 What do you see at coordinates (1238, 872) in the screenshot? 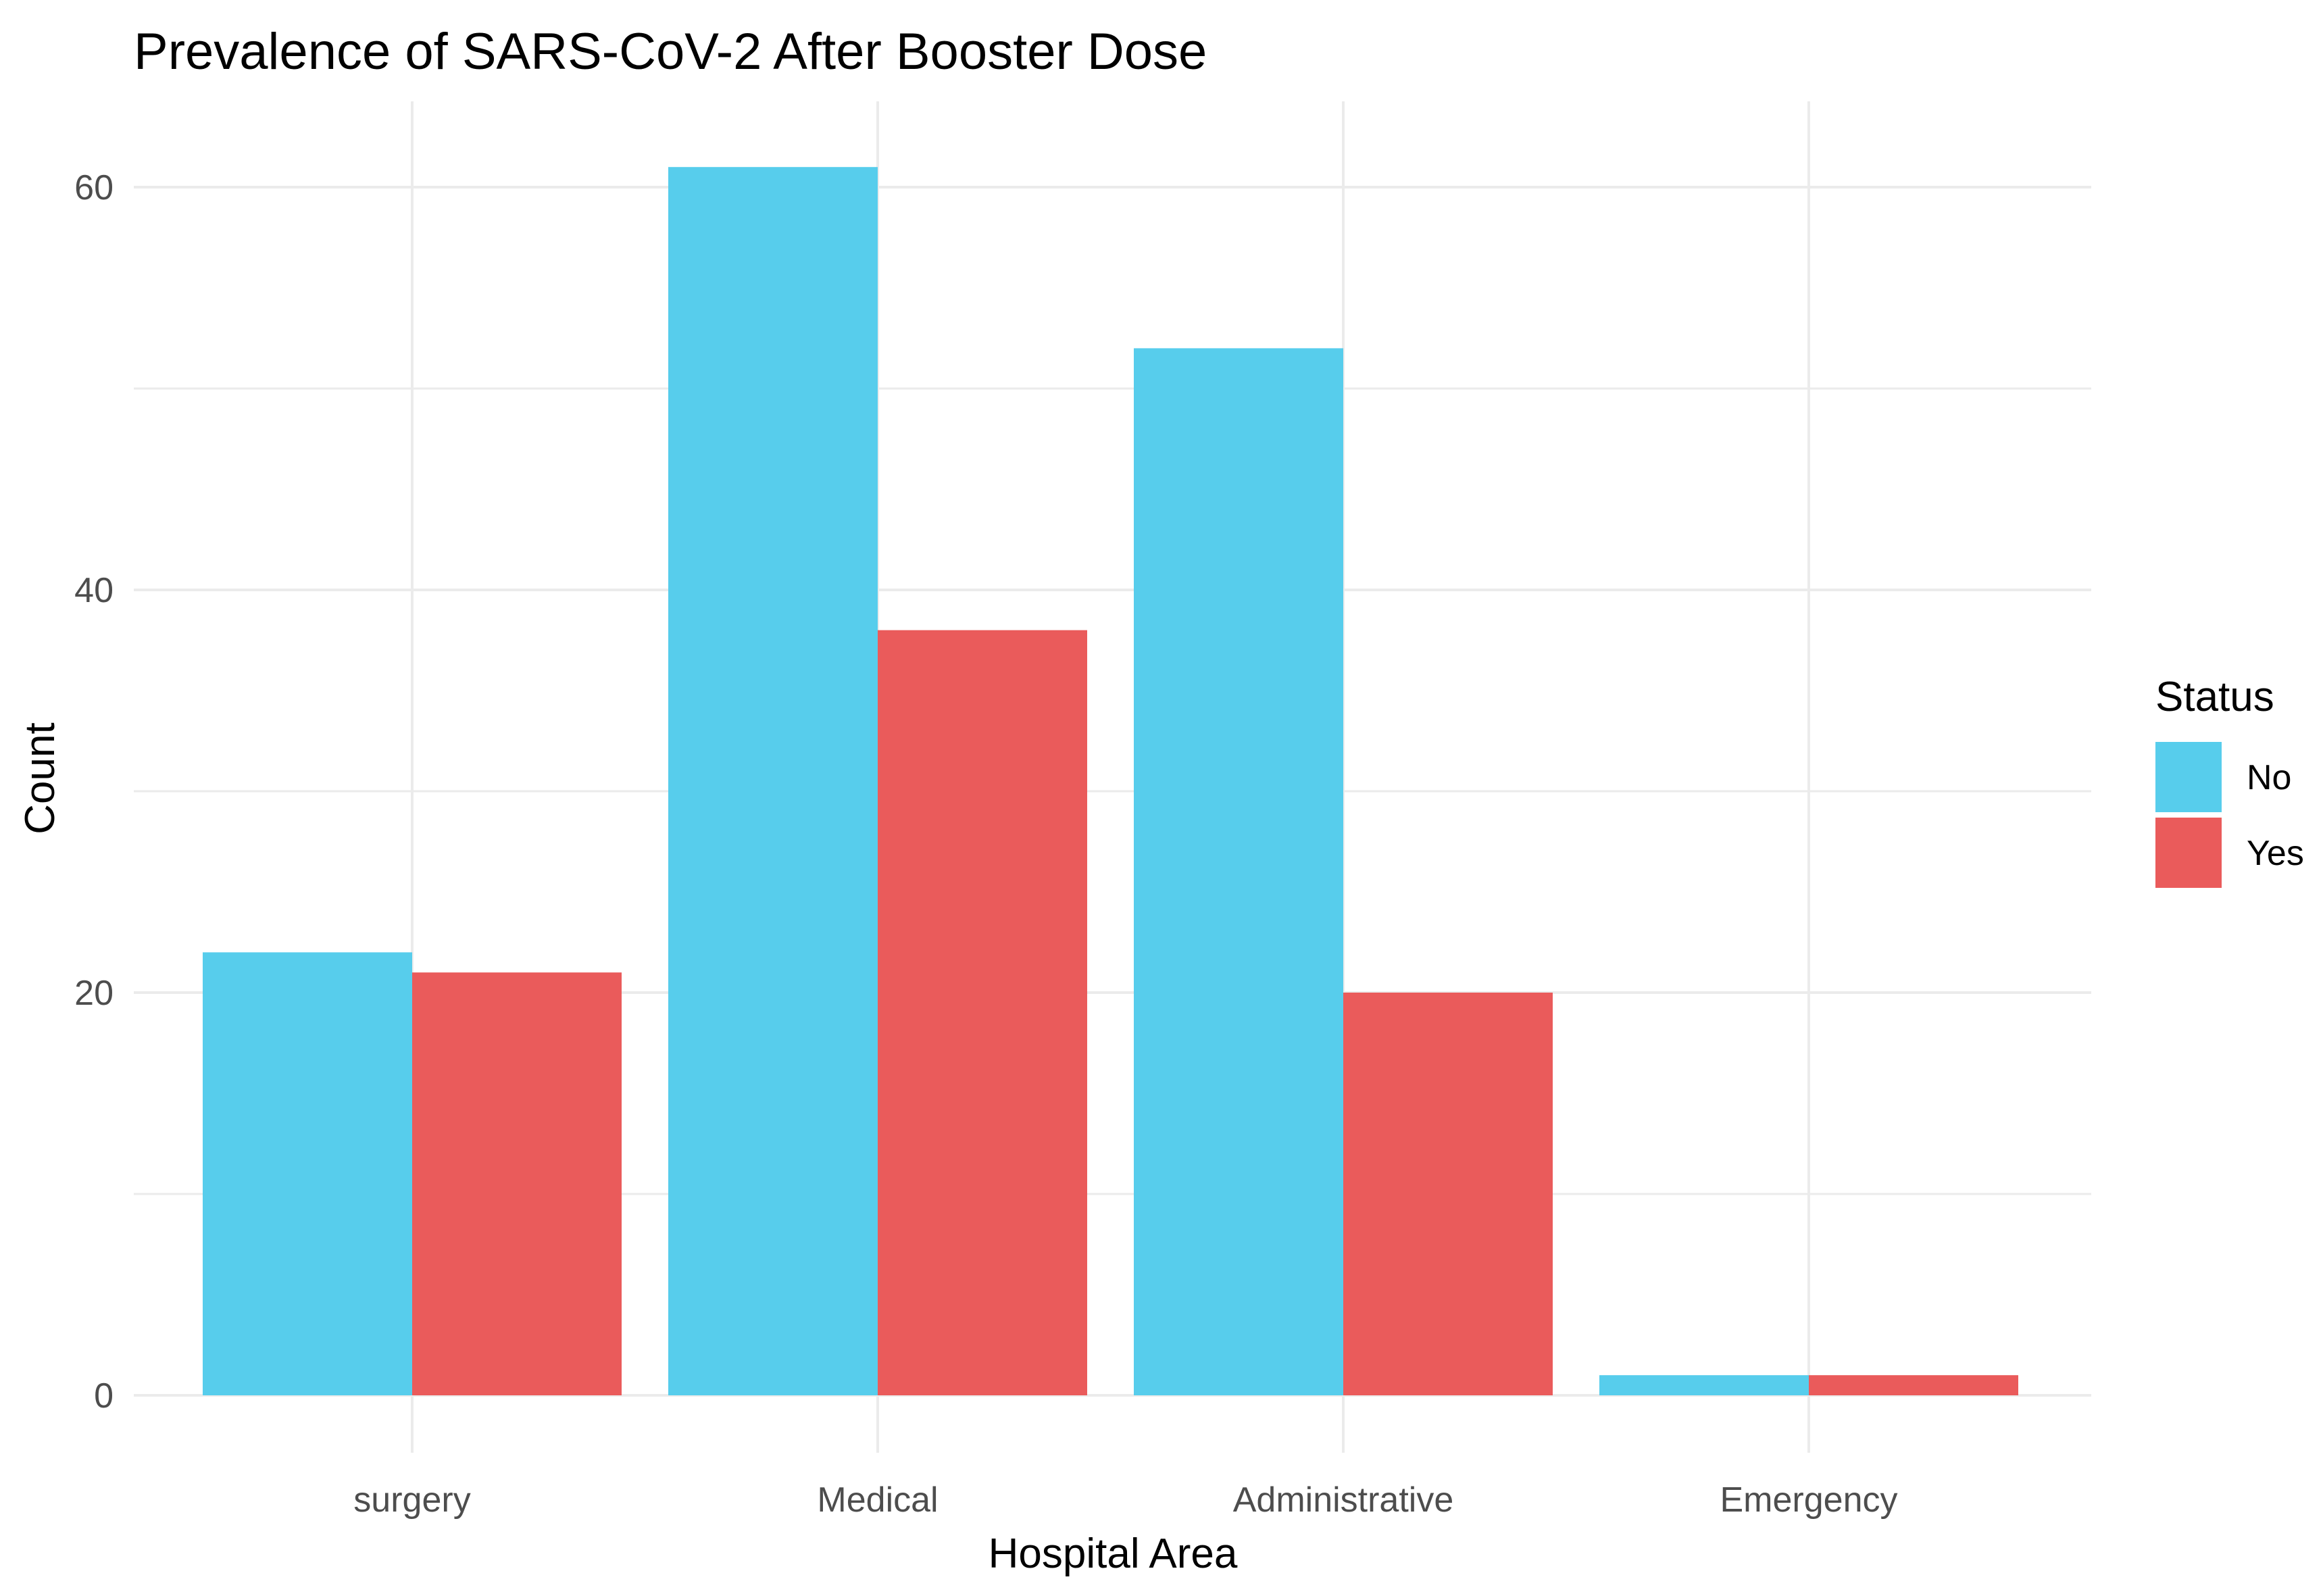
I see `bar-administrative-no` at bounding box center [1238, 872].